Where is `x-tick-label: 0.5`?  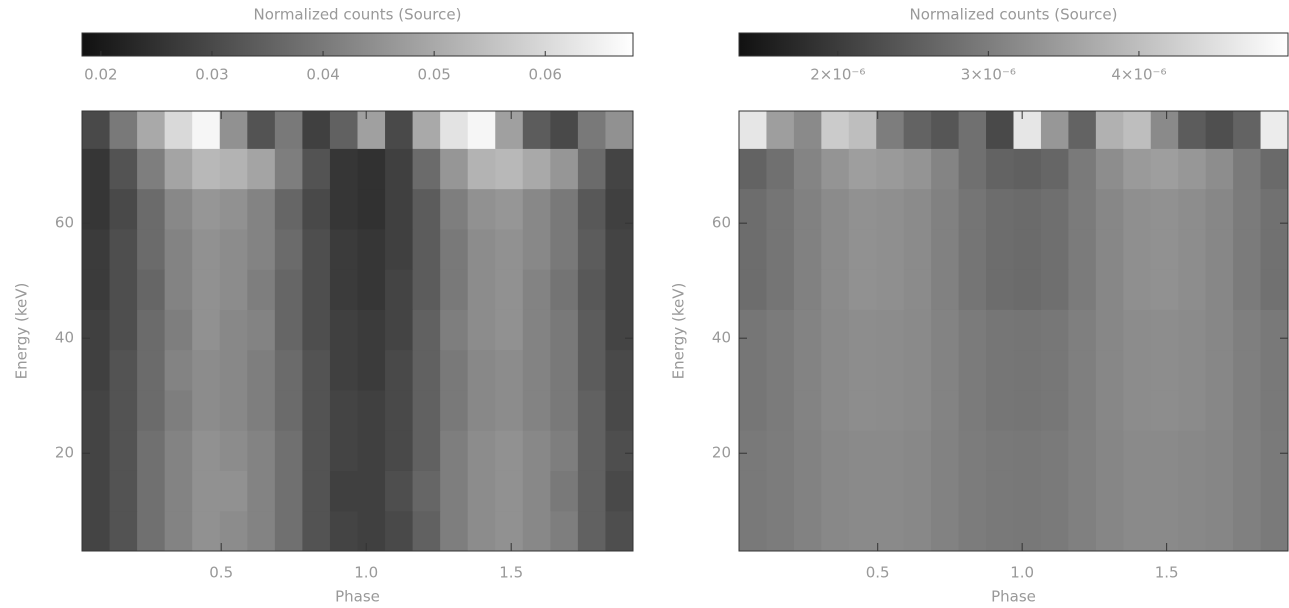
x-tick-label: 0.5 is located at coordinates (221, 573).